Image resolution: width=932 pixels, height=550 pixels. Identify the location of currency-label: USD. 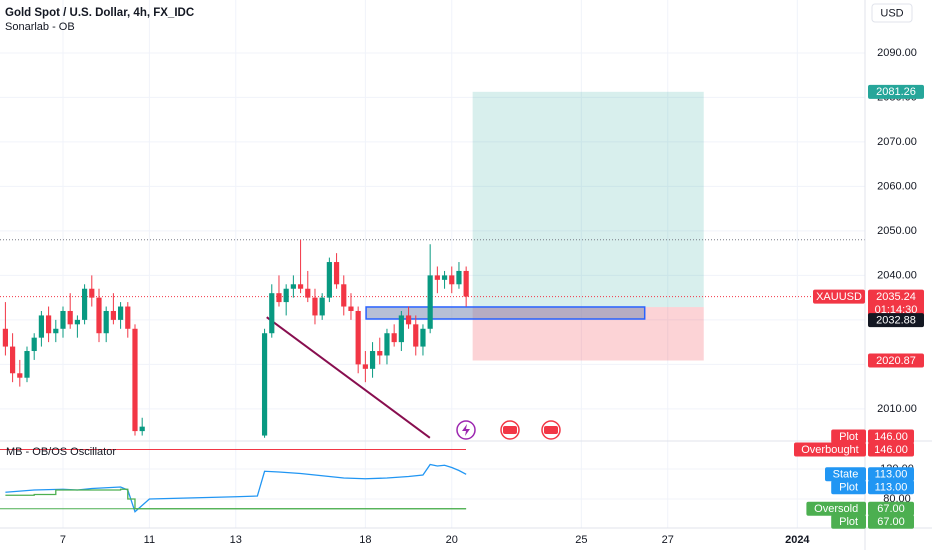
(891, 13).